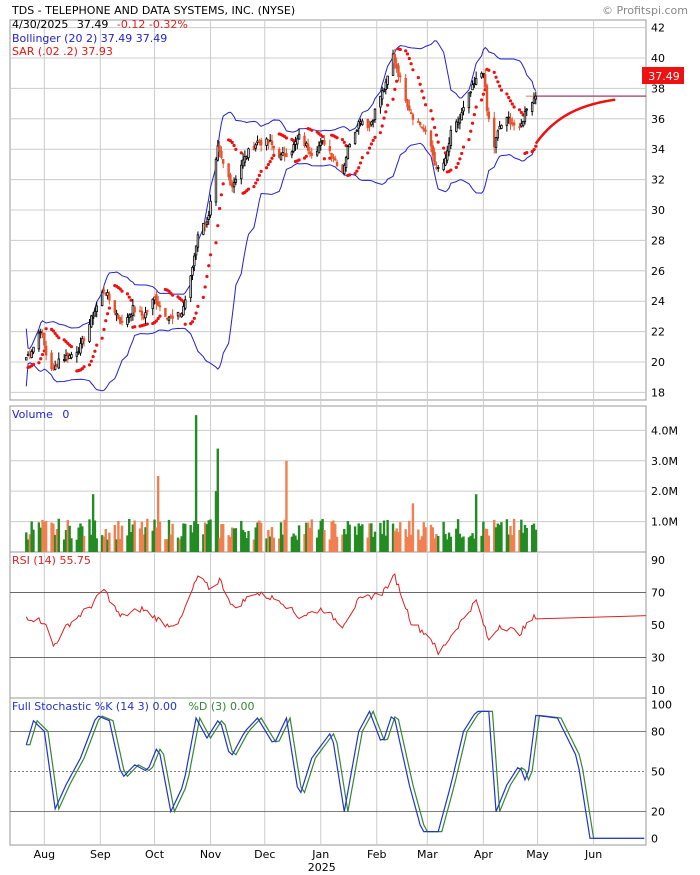  What do you see at coordinates (51, 560) in the screenshot?
I see `rsi-title: RSI (14) 55.75` at bounding box center [51, 560].